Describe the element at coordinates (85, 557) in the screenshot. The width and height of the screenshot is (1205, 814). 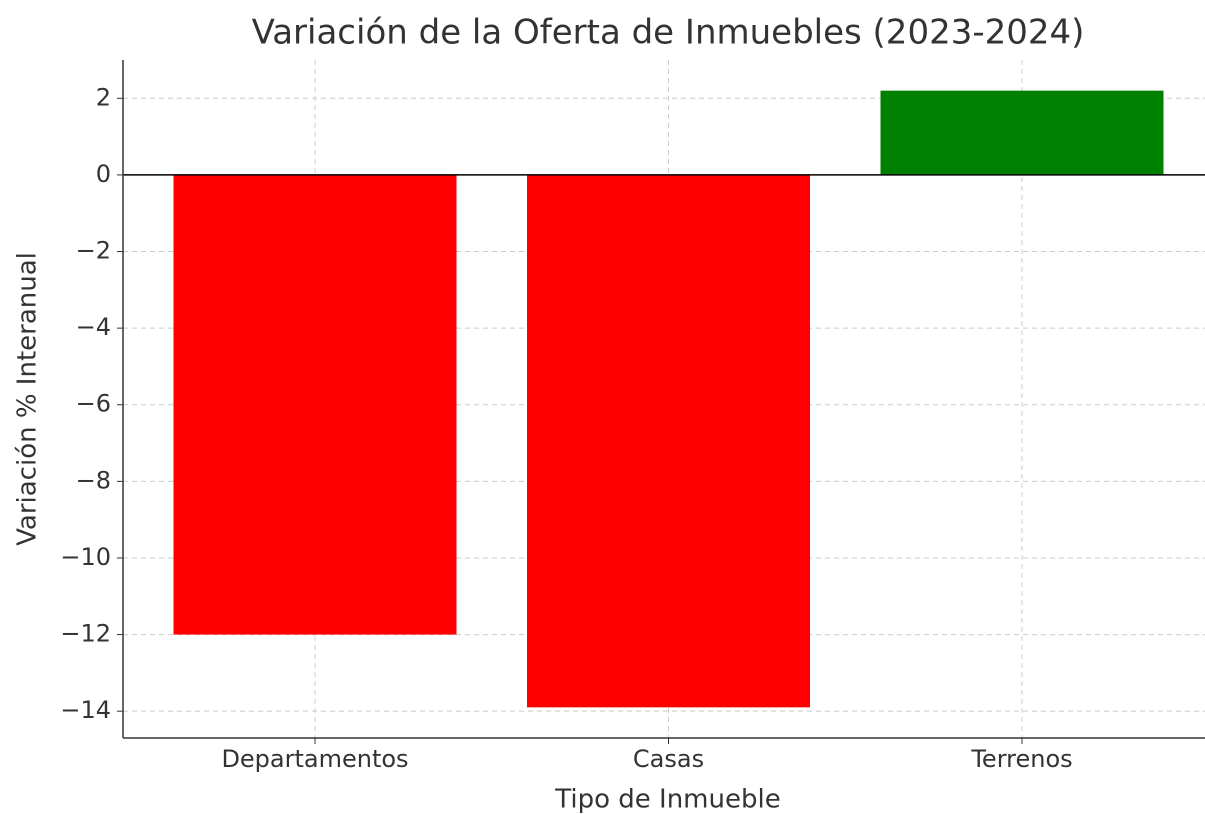
I see `y-tick-label: −10` at that location.